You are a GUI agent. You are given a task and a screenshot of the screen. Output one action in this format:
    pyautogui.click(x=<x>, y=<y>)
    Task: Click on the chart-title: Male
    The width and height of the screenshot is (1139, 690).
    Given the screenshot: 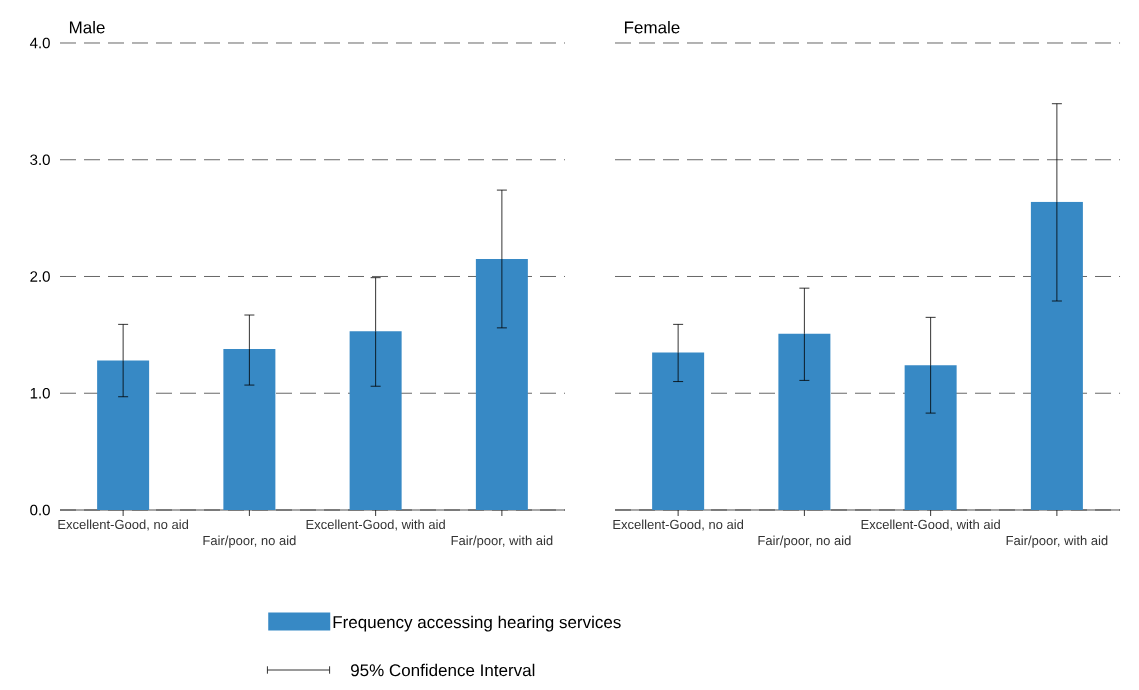 What is the action you would take?
    pyautogui.click(x=87, y=27)
    